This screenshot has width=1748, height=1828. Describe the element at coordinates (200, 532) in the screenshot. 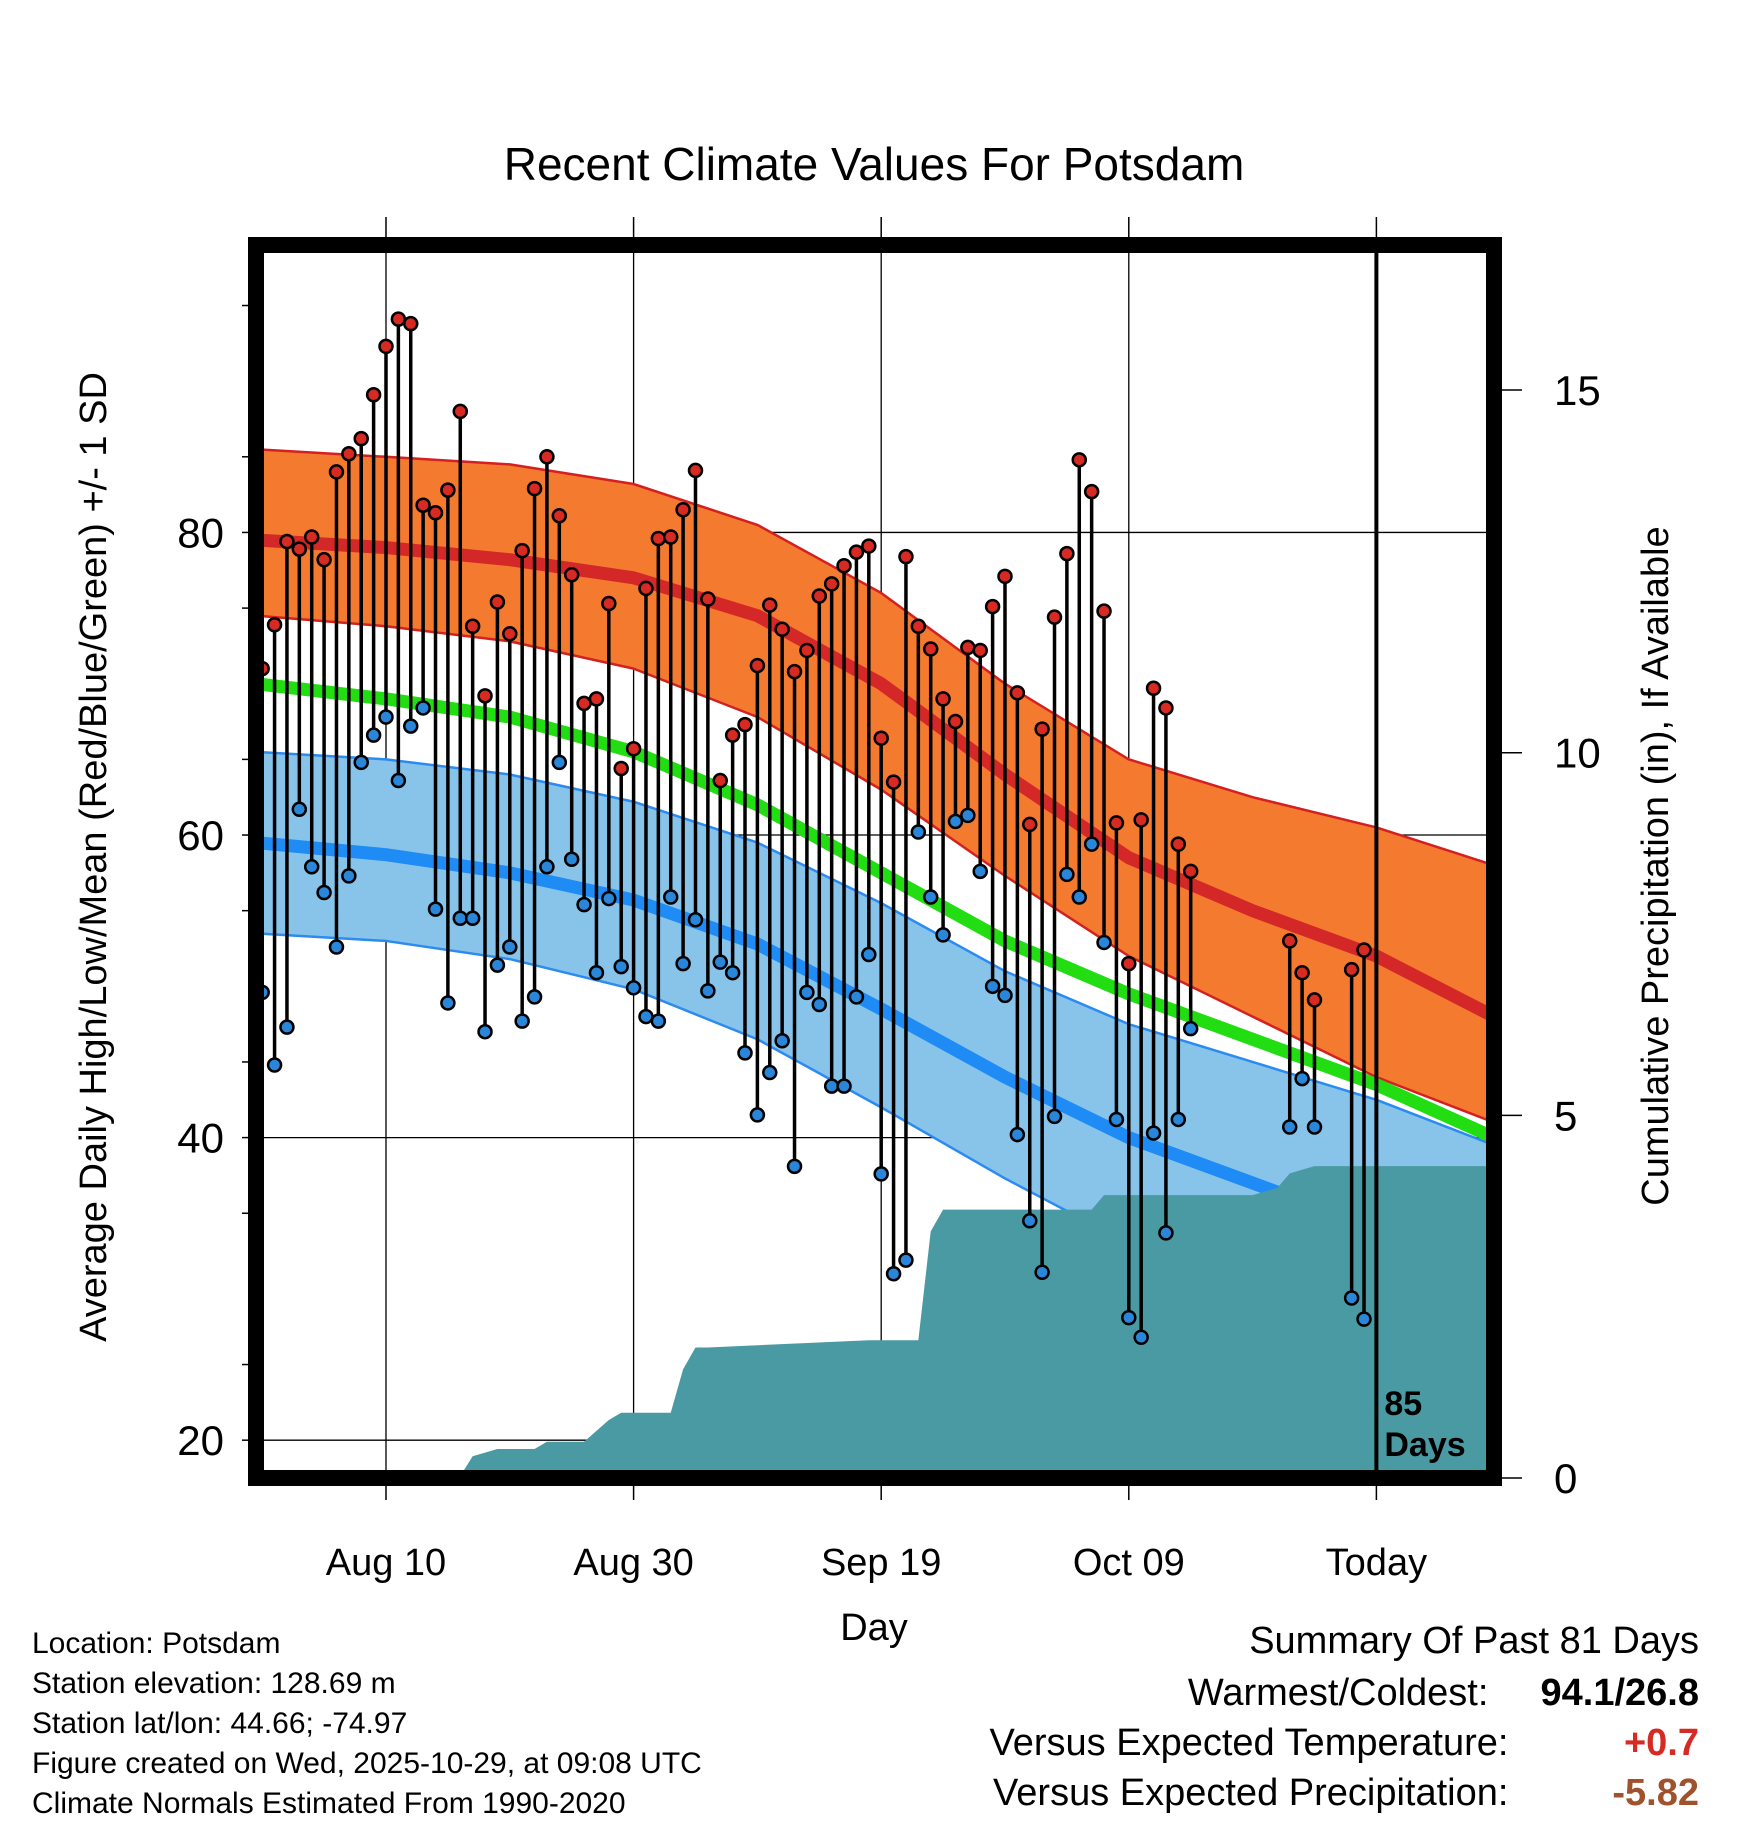

I see `y-tick-label: 80` at that location.